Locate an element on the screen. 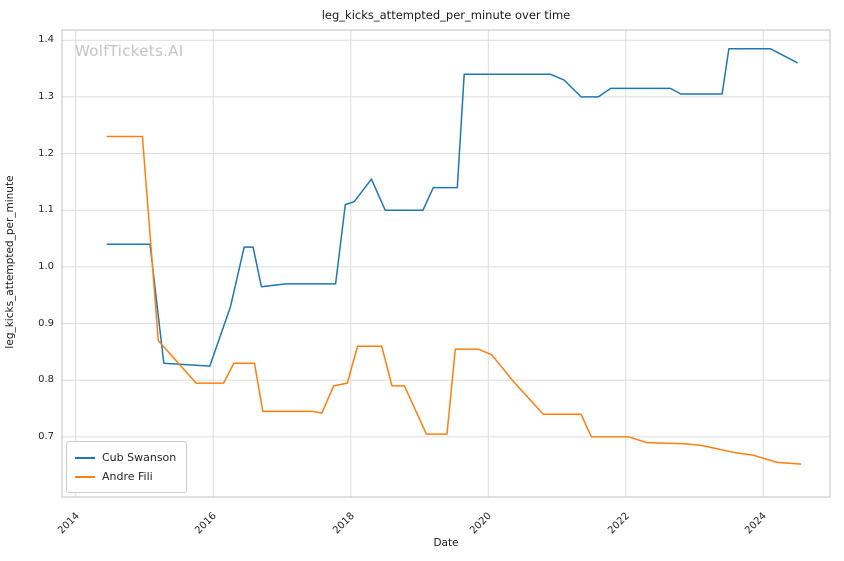 The width and height of the screenshot is (844, 561). y-axis-label: leg_kicks_attempted_per_minute is located at coordinates (10, 262).